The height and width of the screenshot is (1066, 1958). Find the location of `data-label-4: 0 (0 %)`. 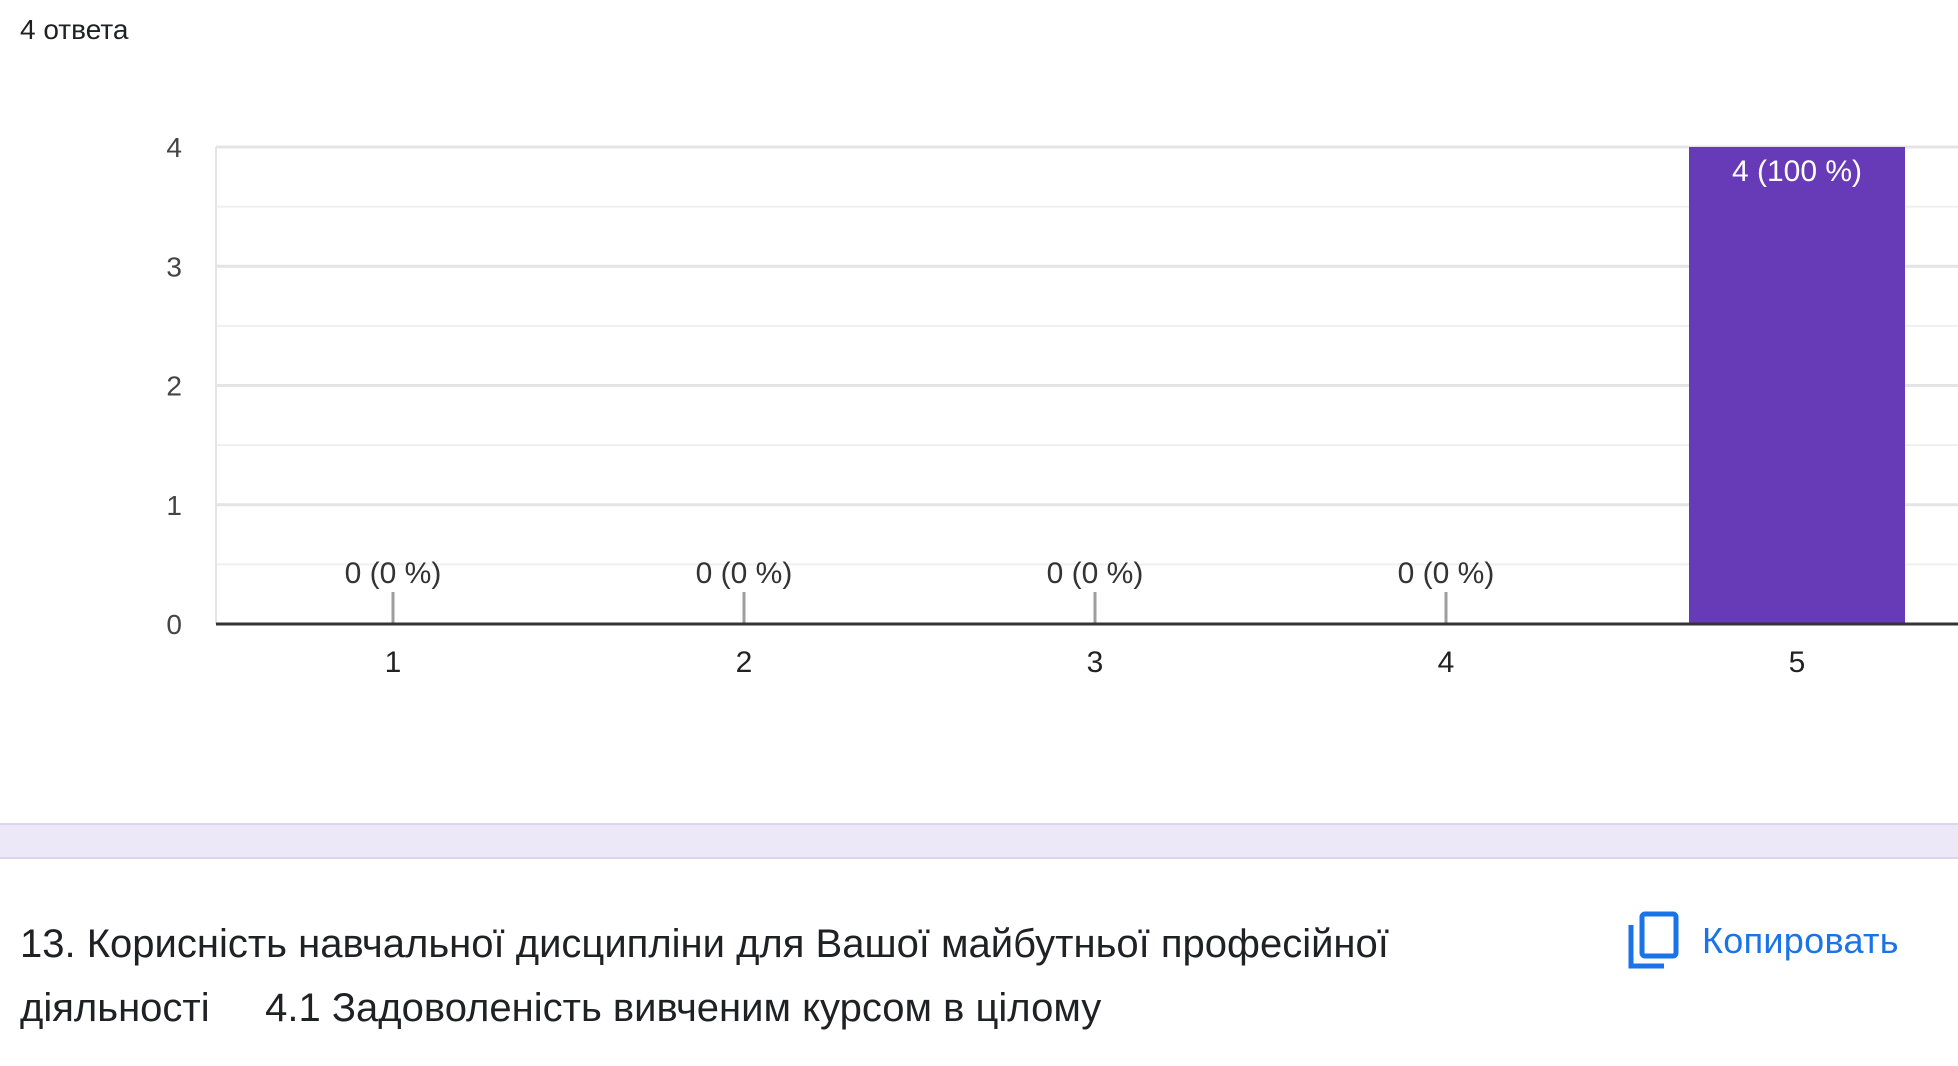

data-label-4: 0 (0 %) is located at coordinates (1446, 573).